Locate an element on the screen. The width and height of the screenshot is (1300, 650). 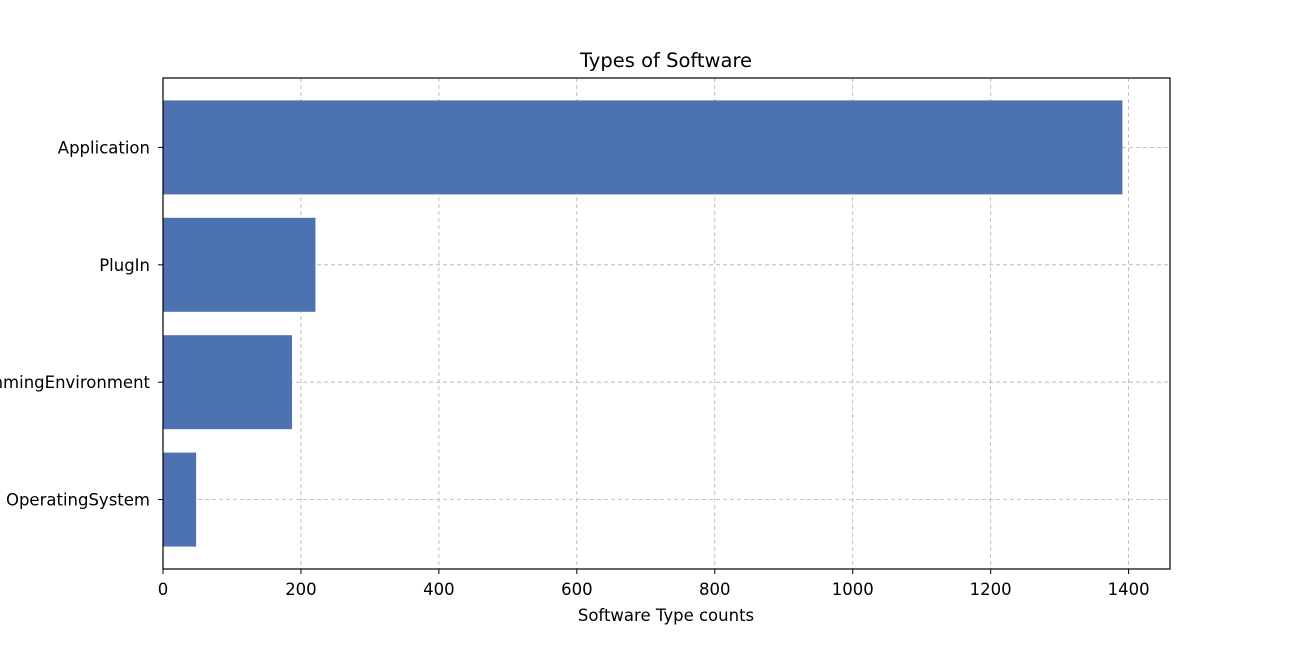
x-tick-label: 400 is located at coordinates (439, 589).